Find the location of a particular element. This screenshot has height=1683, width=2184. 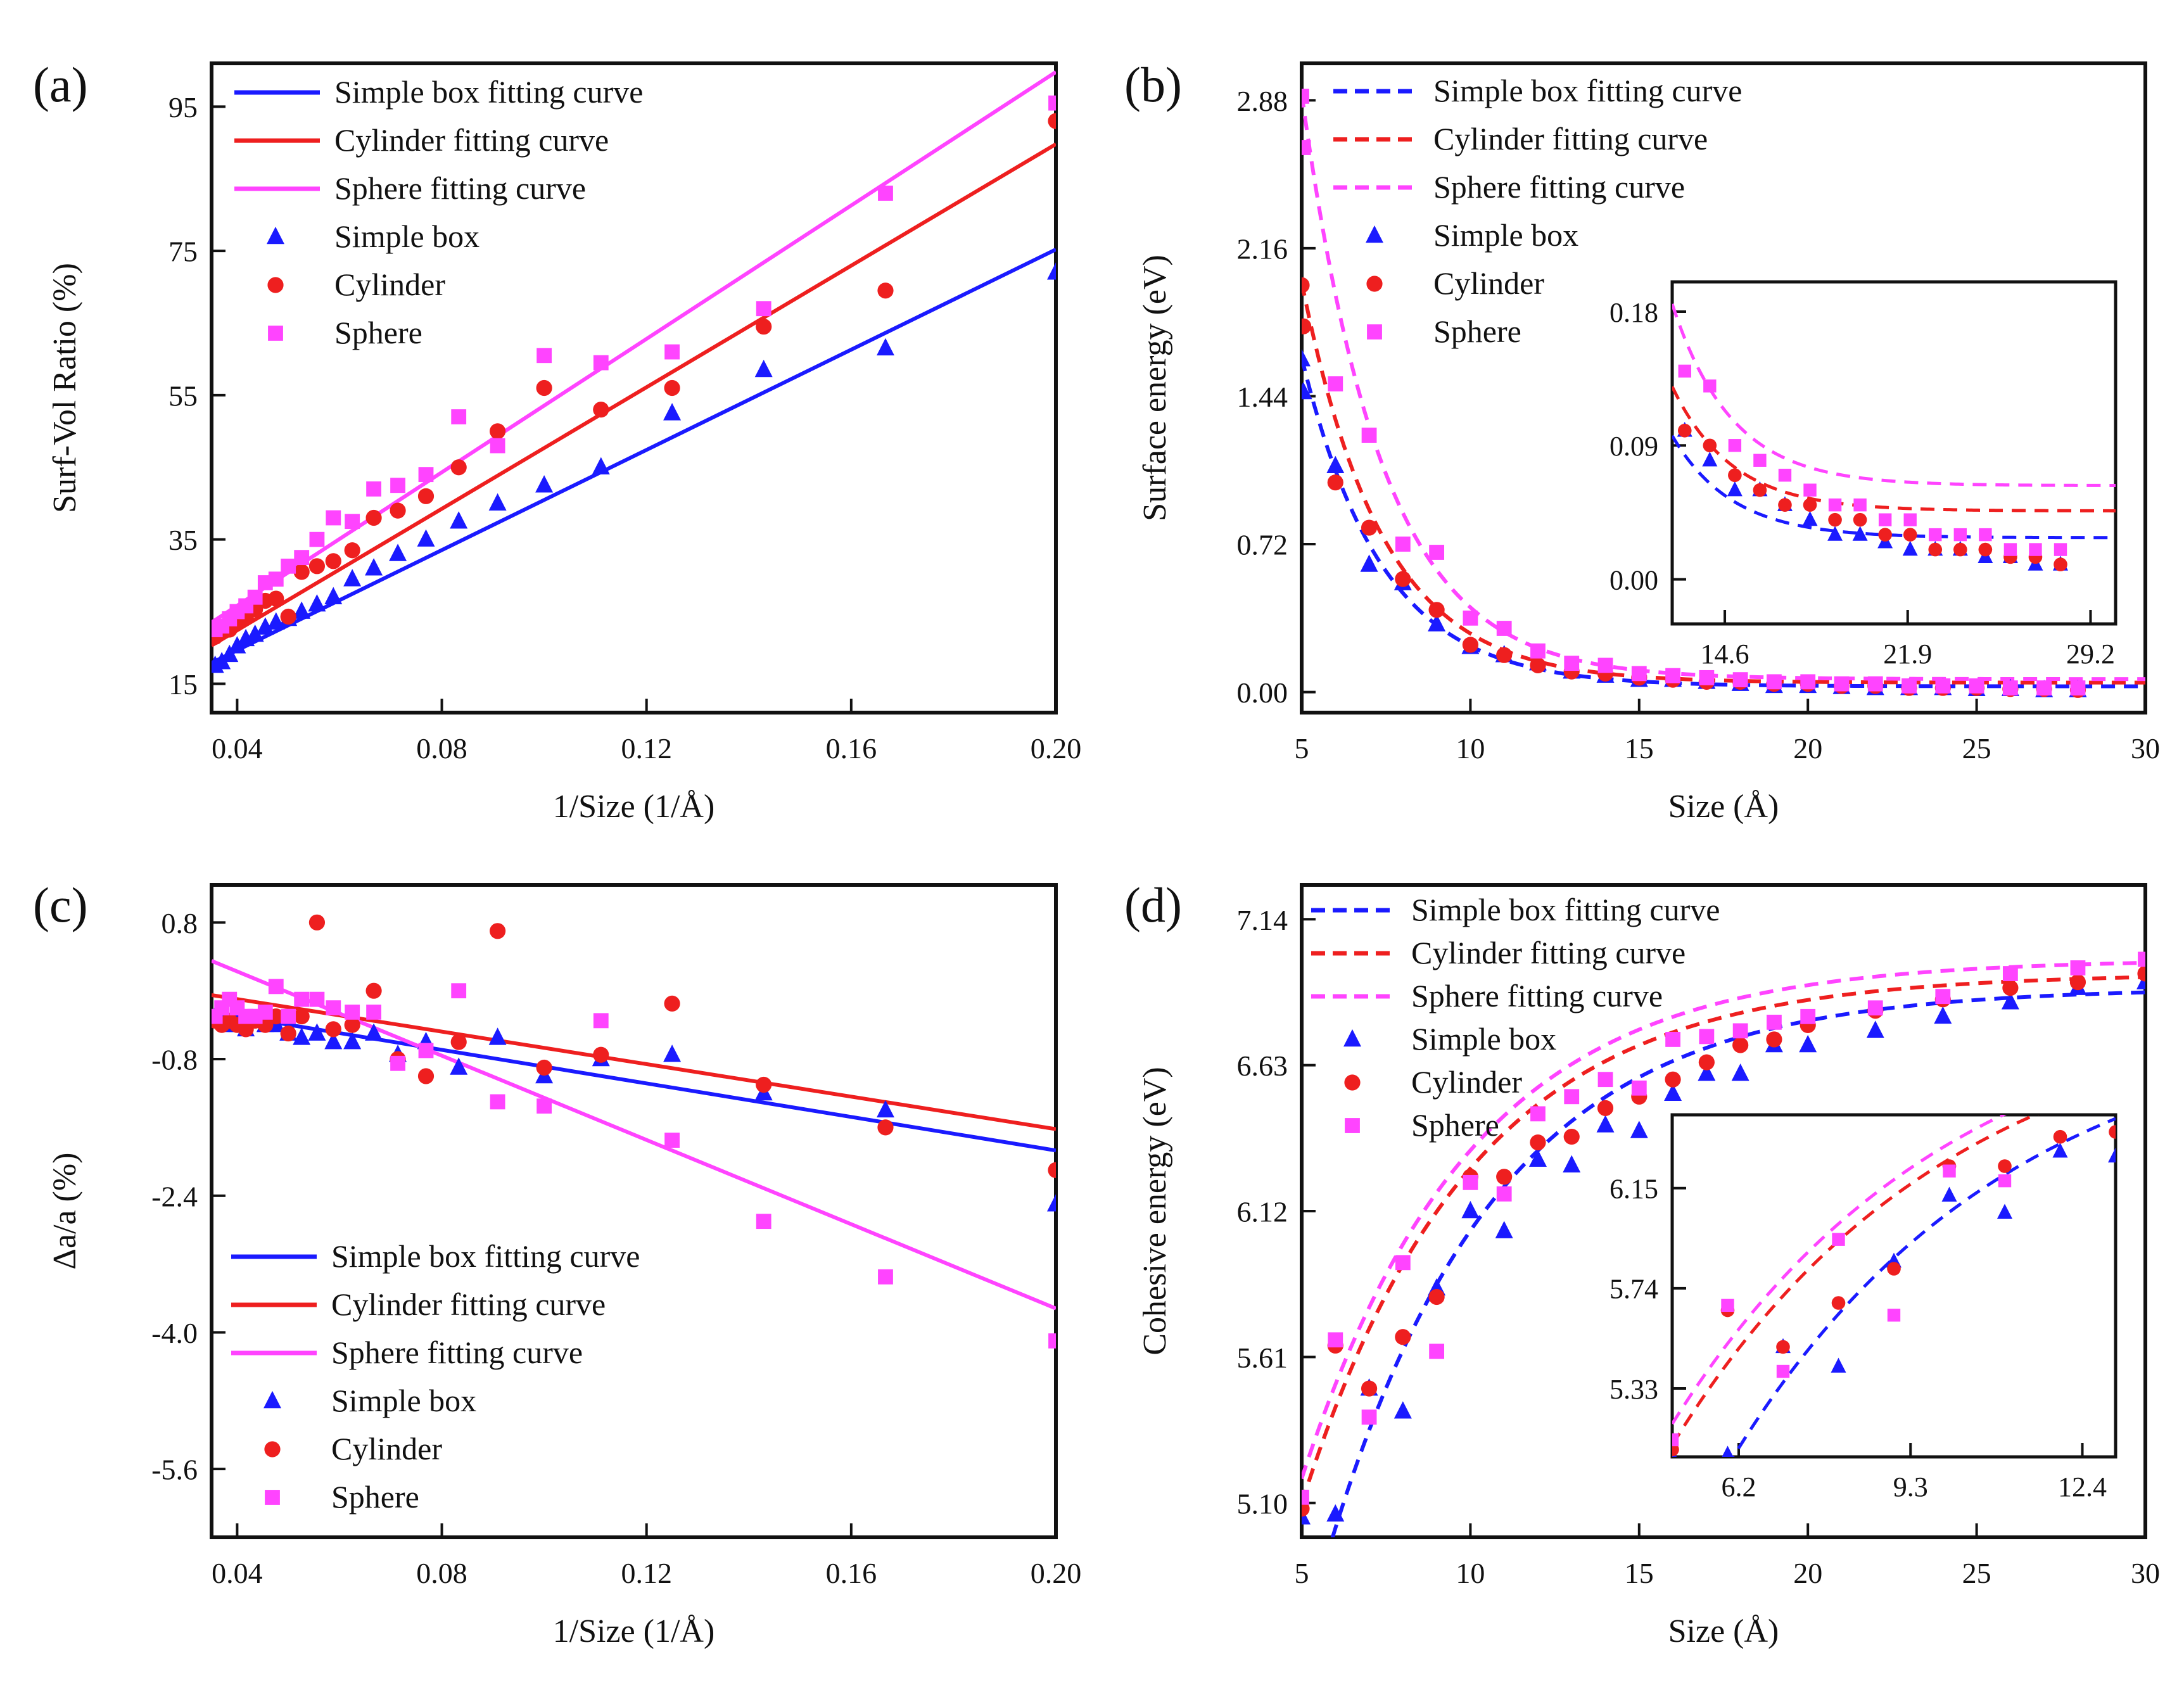

y-tick-label: 95 is located at coordinates (183, 108).